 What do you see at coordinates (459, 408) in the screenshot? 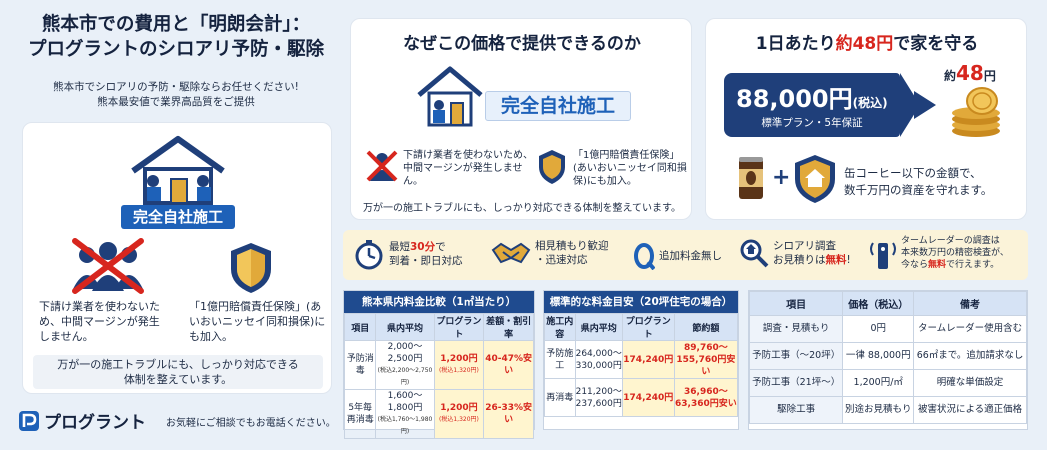
I see `t1r1-price: 1,200円` at bounding box center [459, 408].